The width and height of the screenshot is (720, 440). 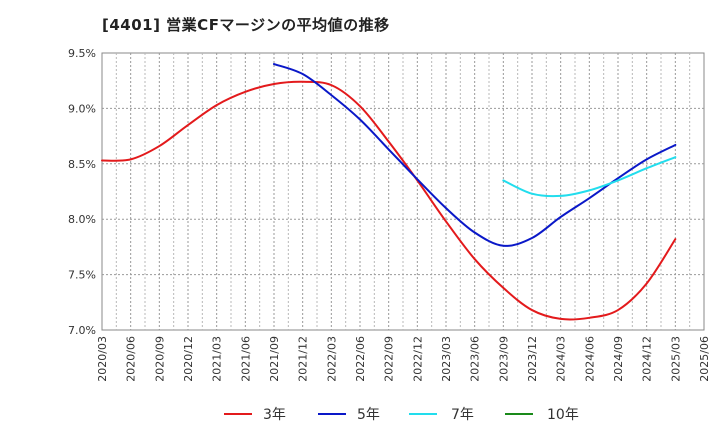 What do you see at coordinates (561, 359) in the screenshot?
I see `x-tick-label: 2024/03` at bounding box center [561, 359].